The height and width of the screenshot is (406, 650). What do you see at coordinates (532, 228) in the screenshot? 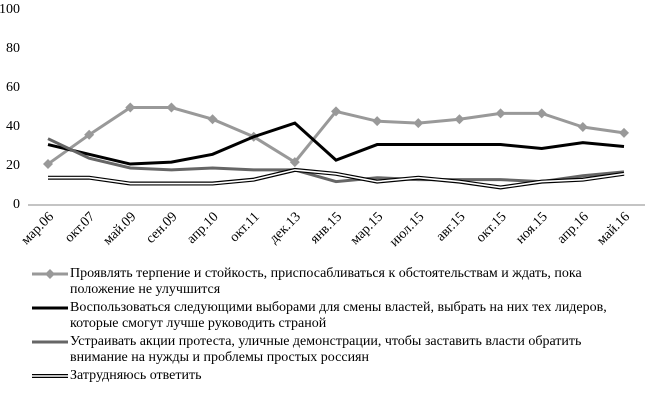
I see `x-tick-label: ноя.15` at bounding box center [532, 228].